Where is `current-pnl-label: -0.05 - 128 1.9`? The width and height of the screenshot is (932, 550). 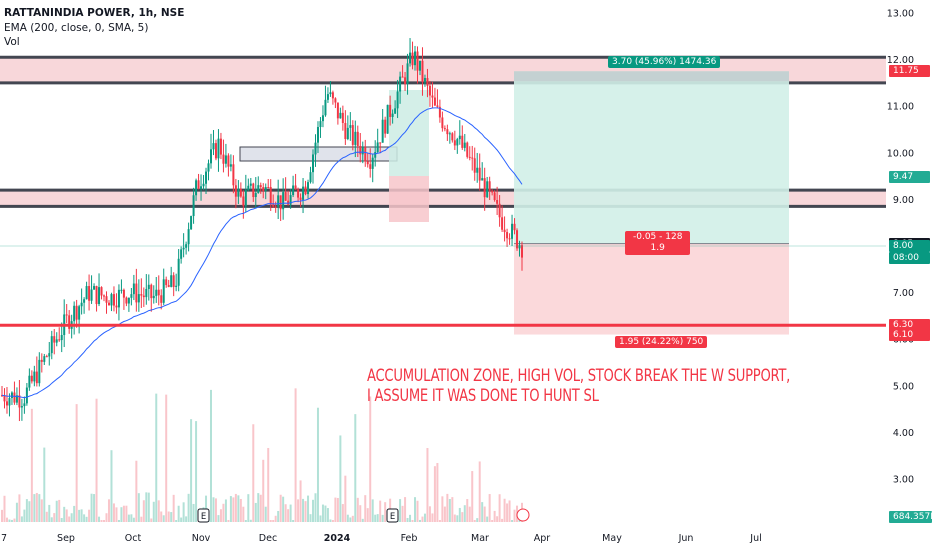
current-pnl-label: -0.05 - 128 1.9 is located at coordinates (658, 243).